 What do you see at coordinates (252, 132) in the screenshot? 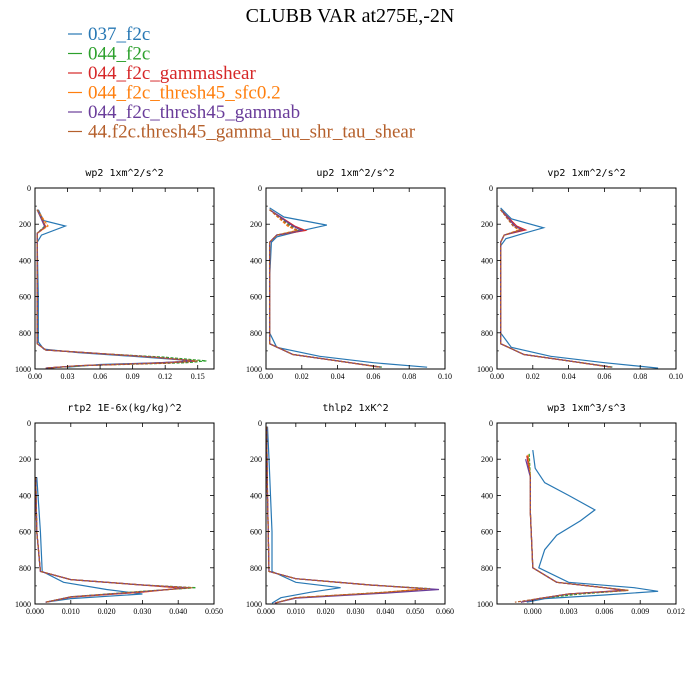
I see `legend-label: 44.f2c.thresh45_gamma_uu_shr_tau_shear` at bounding box center [252, 132].